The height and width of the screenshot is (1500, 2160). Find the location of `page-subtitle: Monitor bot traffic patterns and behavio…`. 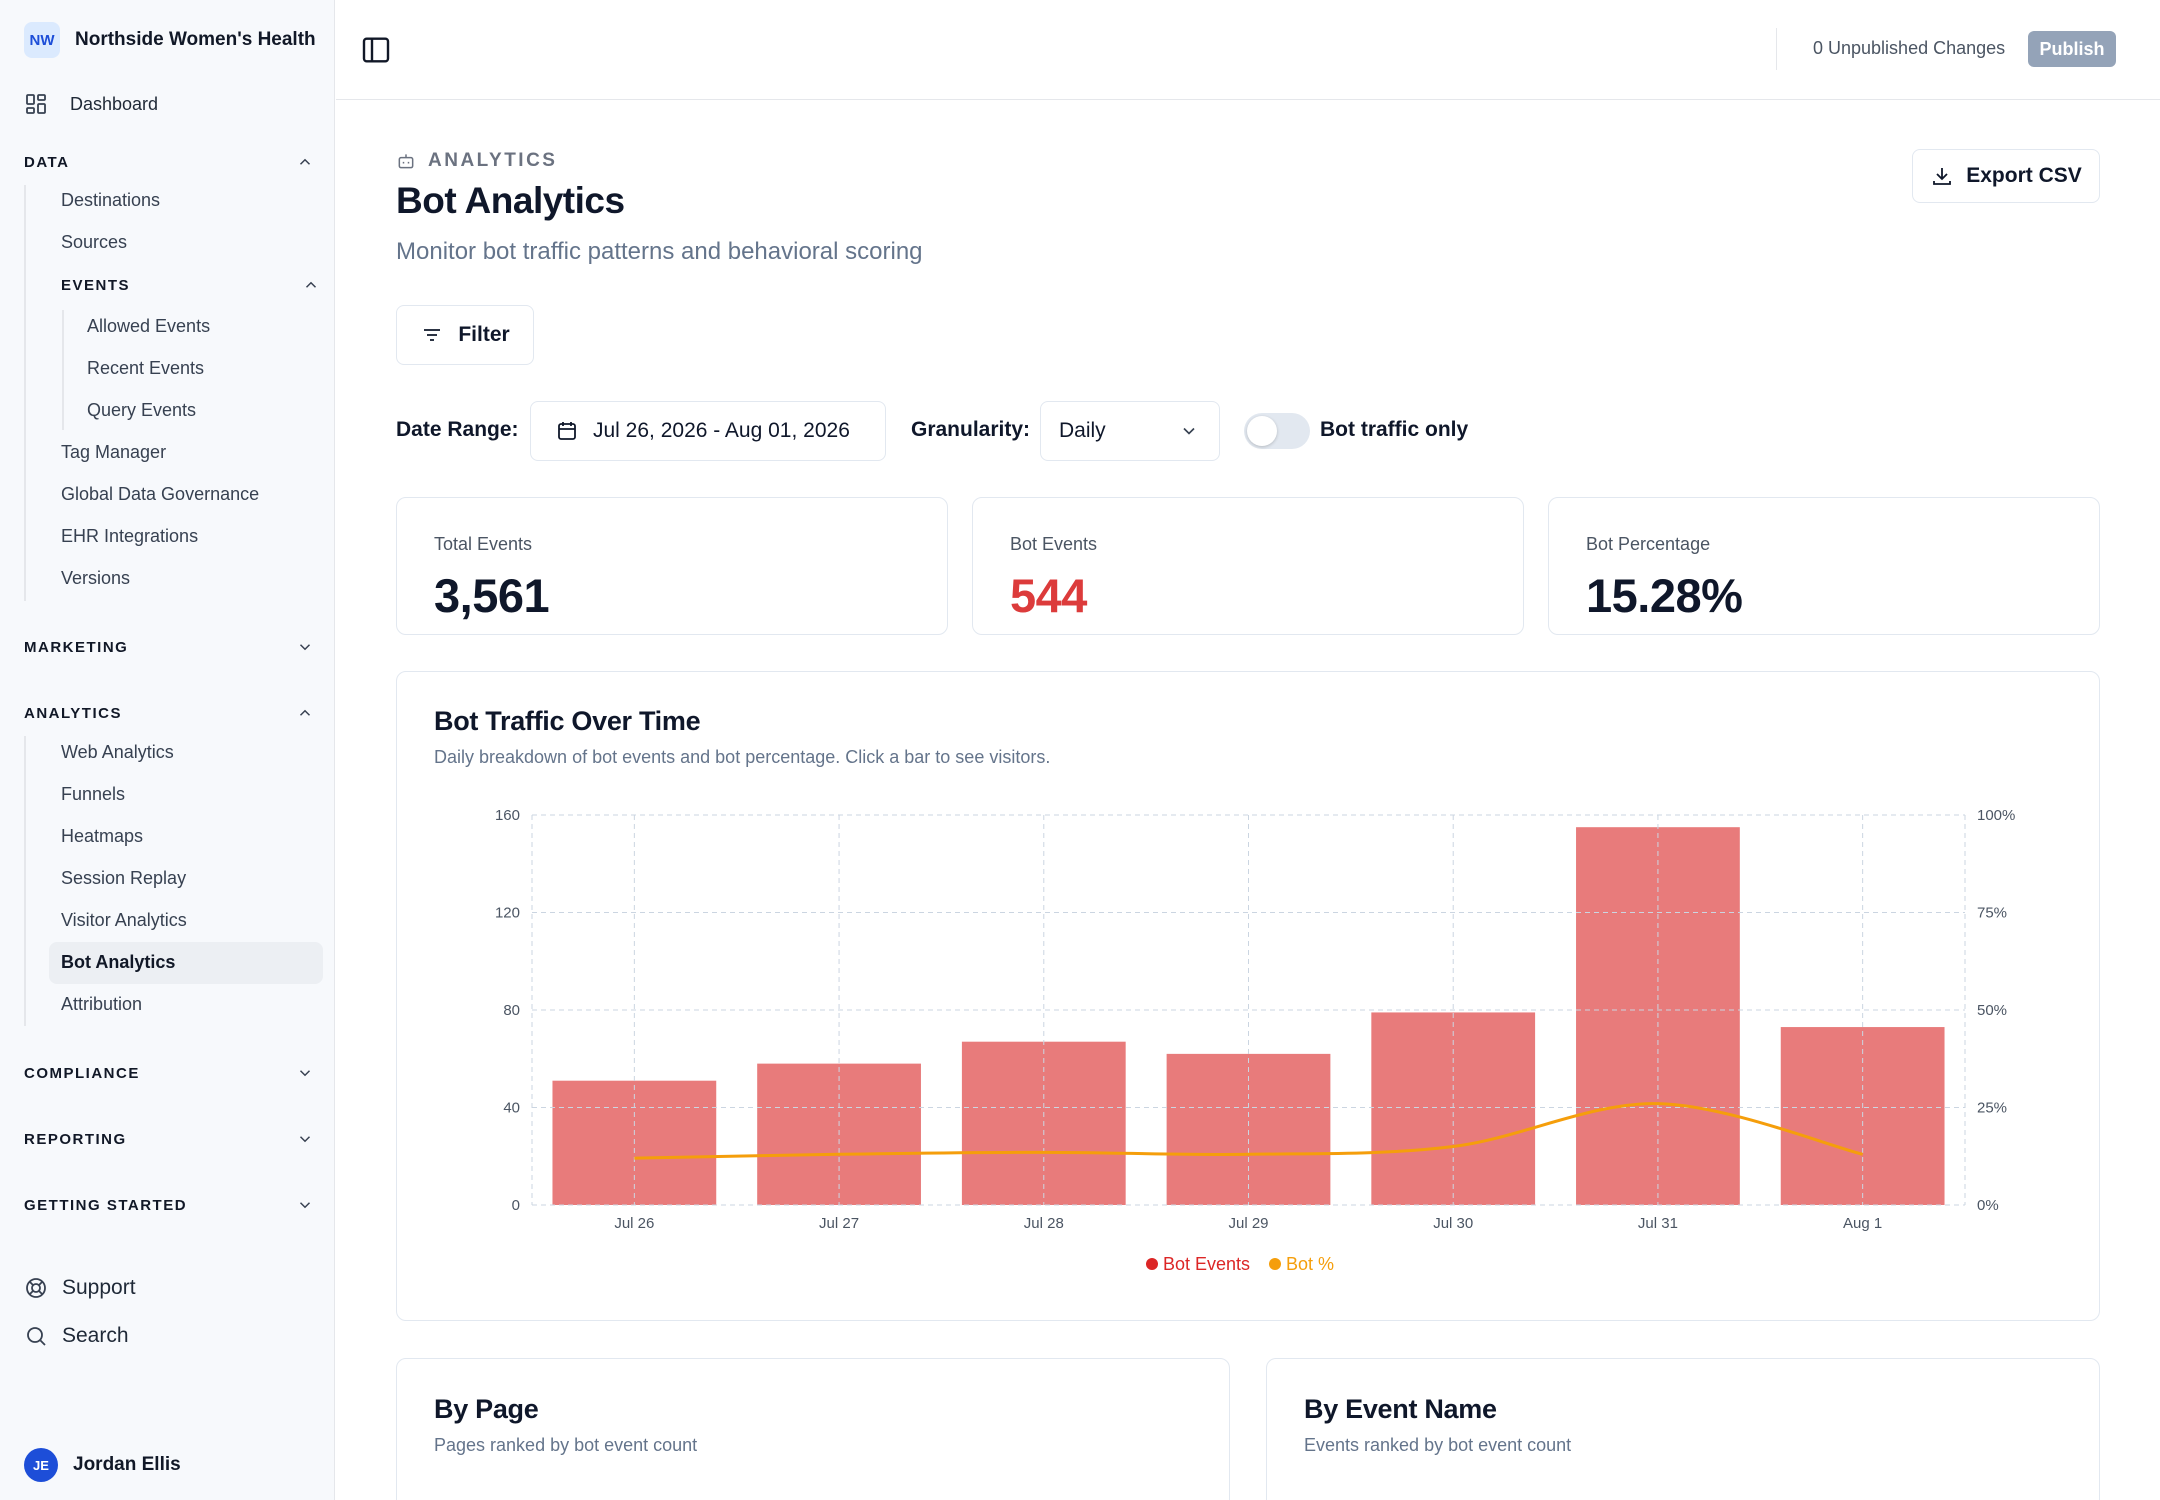

page-subtitle: Monitor bot traffic patterns and behavio… is located at coordinates (659, 251).